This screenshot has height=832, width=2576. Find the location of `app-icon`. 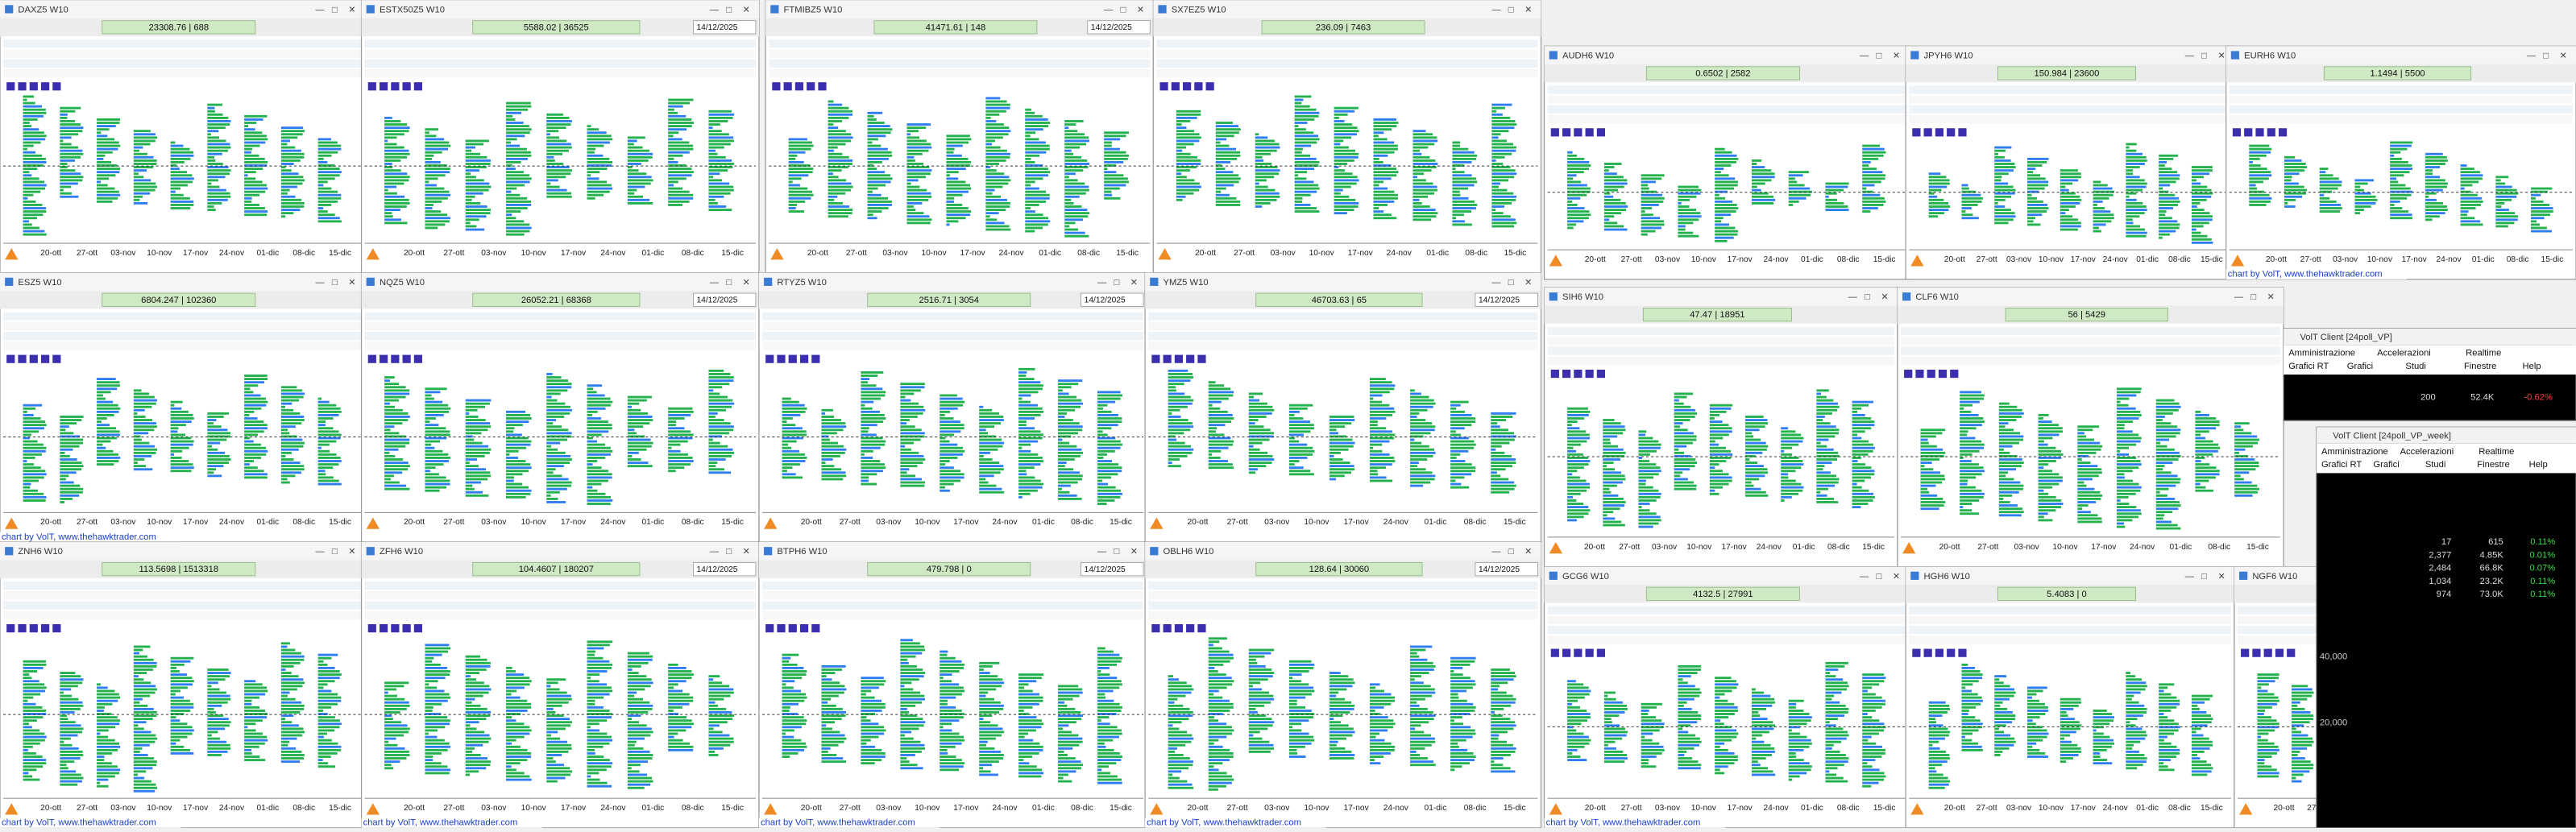

app-icon is located at coordinates (9, 551).